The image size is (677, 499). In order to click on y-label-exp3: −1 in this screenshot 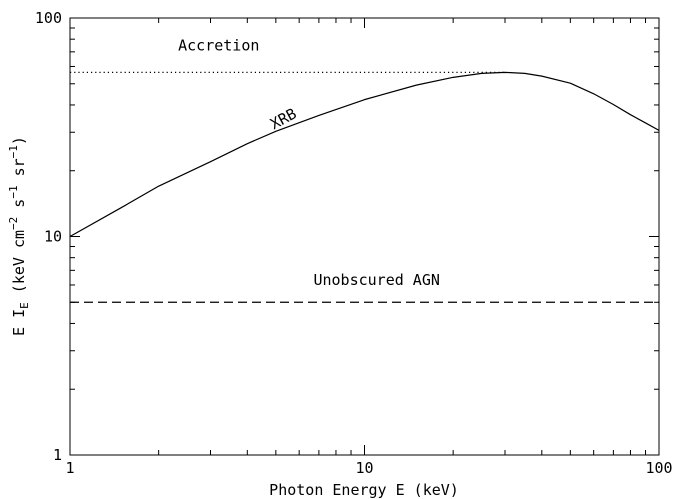, I will do `click(13, 151)`.